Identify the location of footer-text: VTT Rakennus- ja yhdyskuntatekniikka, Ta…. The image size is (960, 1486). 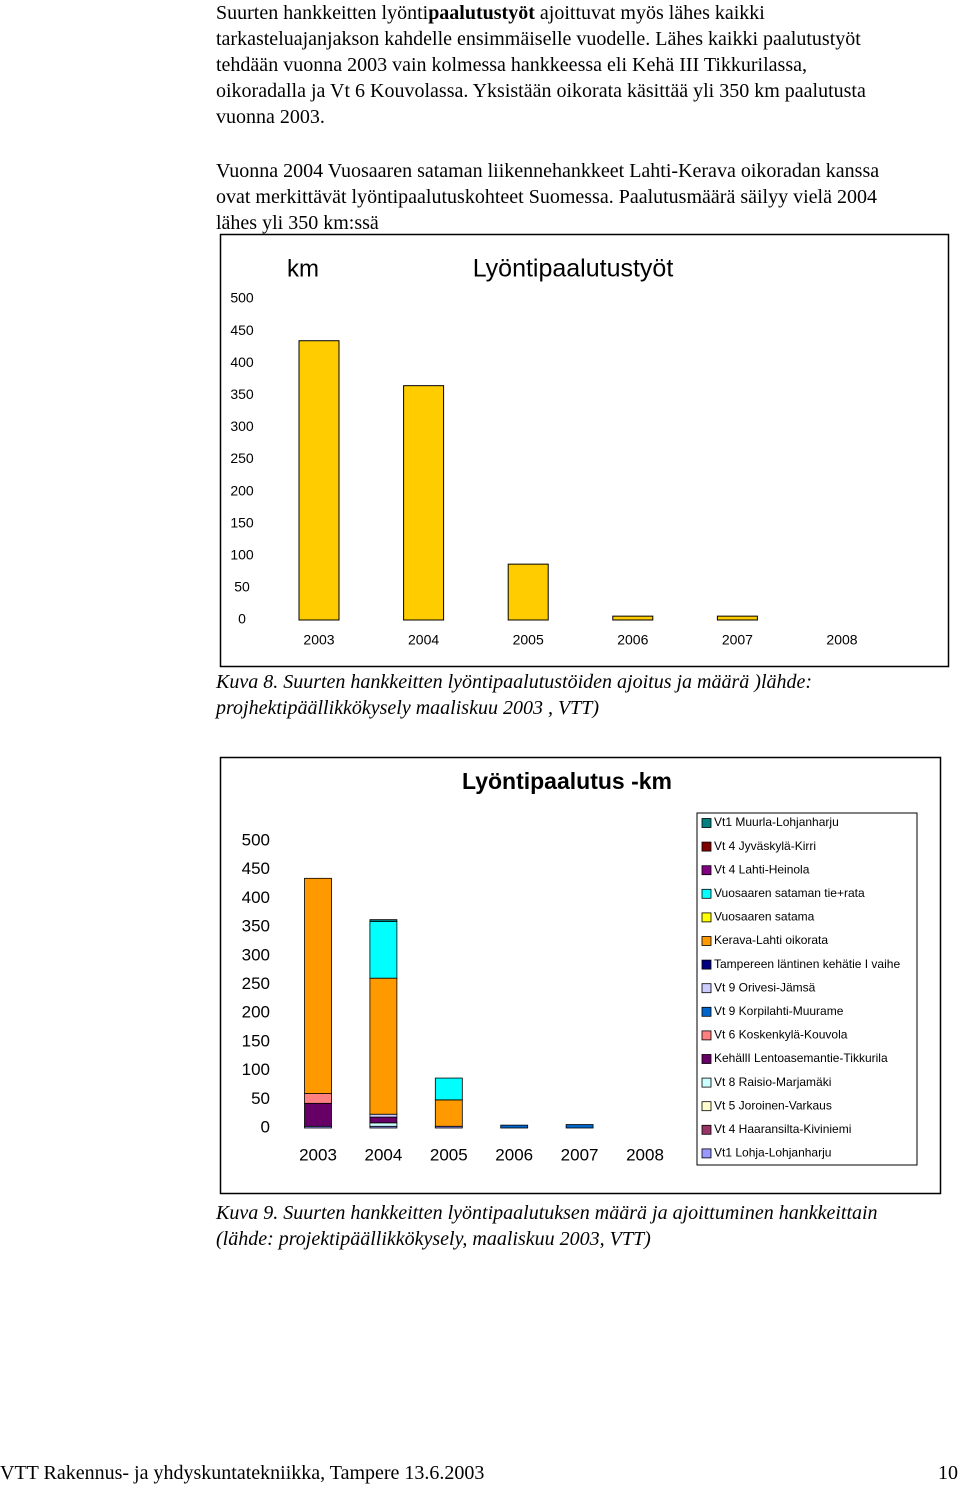
(242, 1473).